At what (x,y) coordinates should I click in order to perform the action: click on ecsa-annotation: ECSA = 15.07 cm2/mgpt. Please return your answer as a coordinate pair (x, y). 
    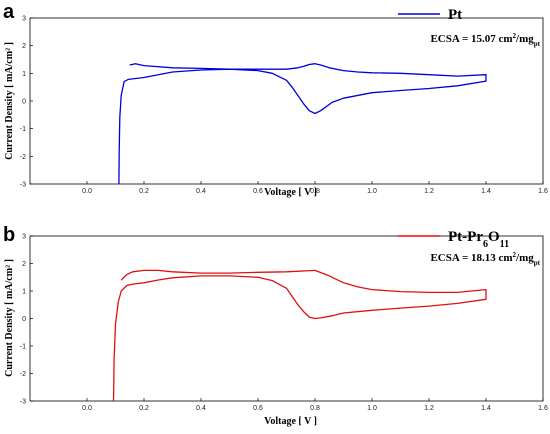
    Looking at the image, I should click on (485, 40).